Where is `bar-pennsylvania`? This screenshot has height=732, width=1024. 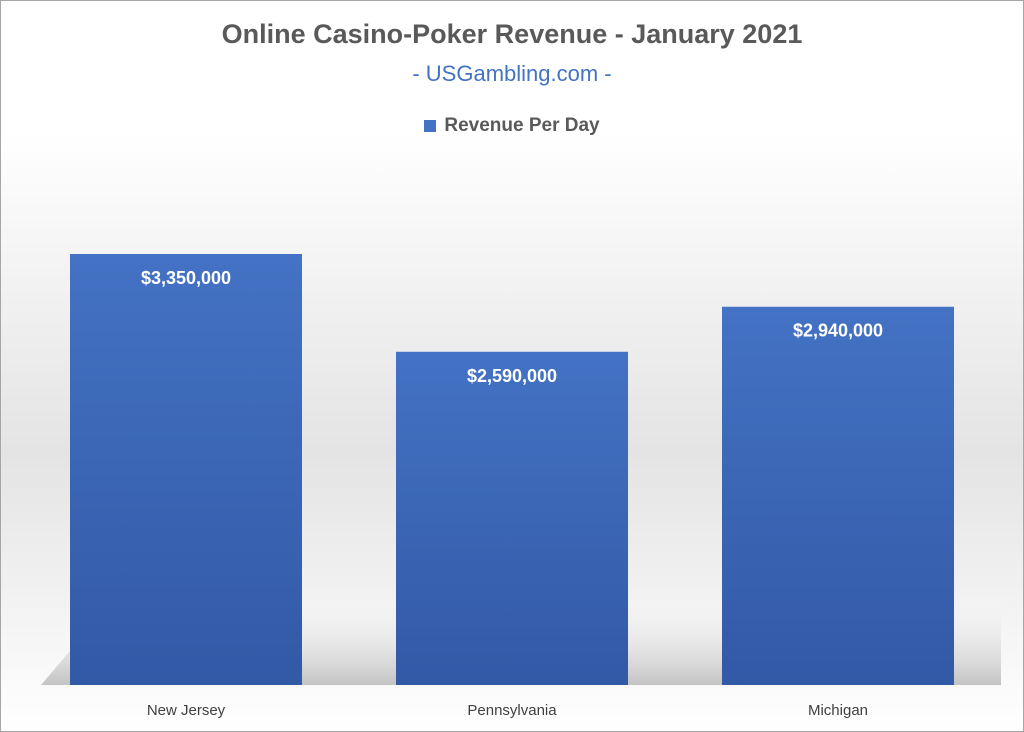 bar-pennsylvania is located at coordinates (512, 518).